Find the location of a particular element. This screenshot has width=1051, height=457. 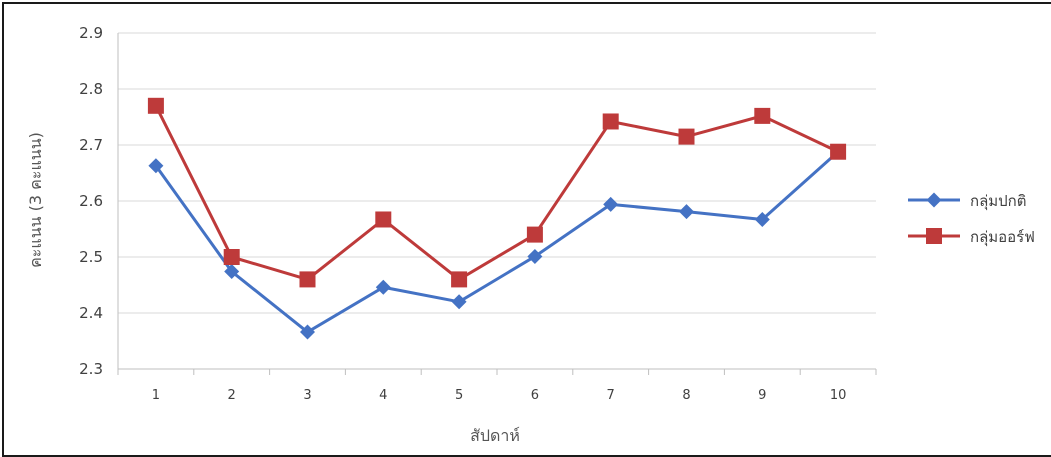

x-tick-label: 6 is located at coordinates (535, 395).